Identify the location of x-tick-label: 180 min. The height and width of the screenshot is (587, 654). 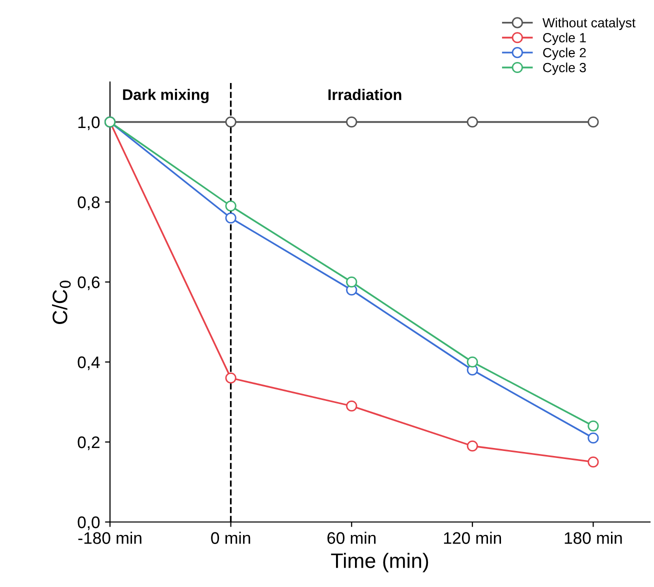
(593, 538).